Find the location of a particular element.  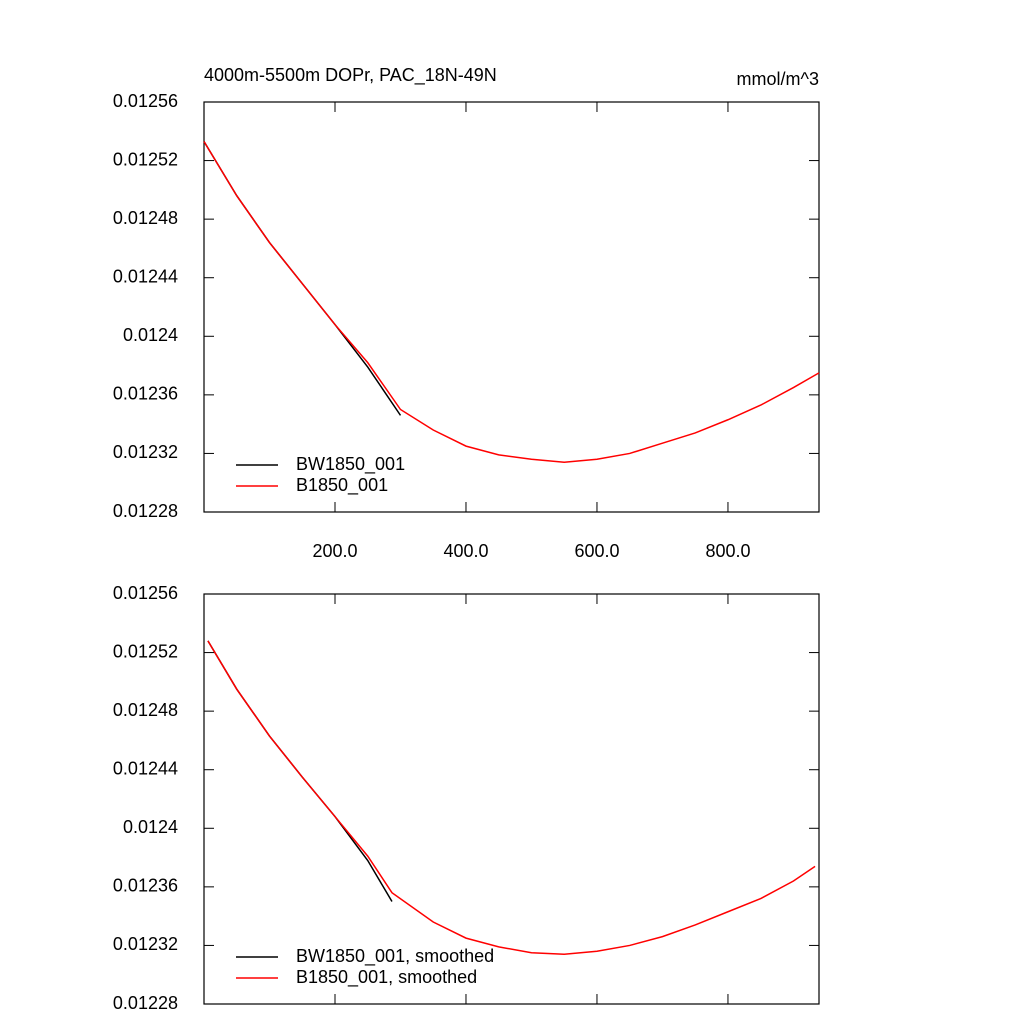

legend-label: BW1850_001 is located at coordinates (350, 464).